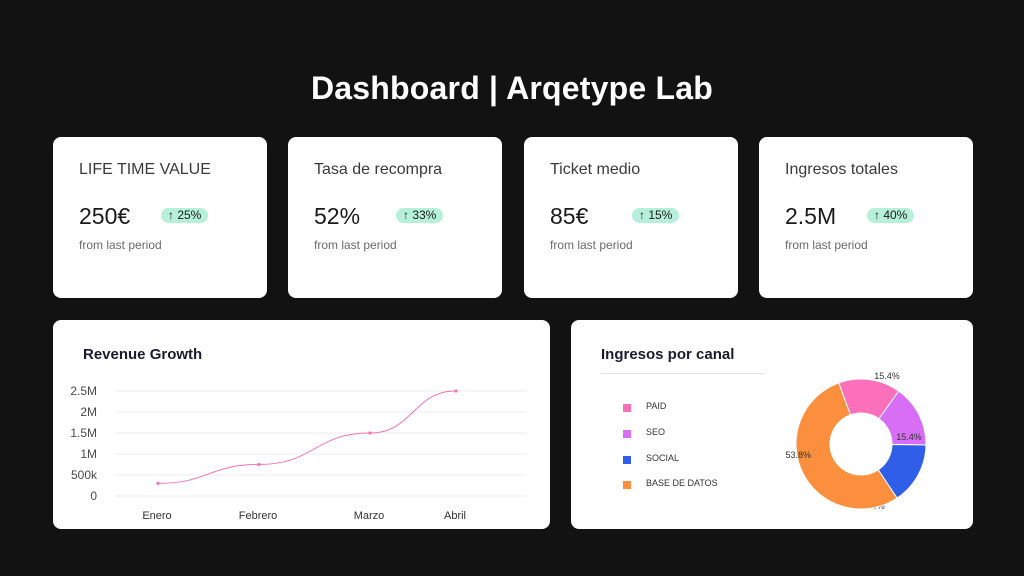 The image size is (1024, 576). What do you see at coordinates (88, 454) in the screenshot?
I see `y-tick-label: 1M` at bounding box center [88, 454].